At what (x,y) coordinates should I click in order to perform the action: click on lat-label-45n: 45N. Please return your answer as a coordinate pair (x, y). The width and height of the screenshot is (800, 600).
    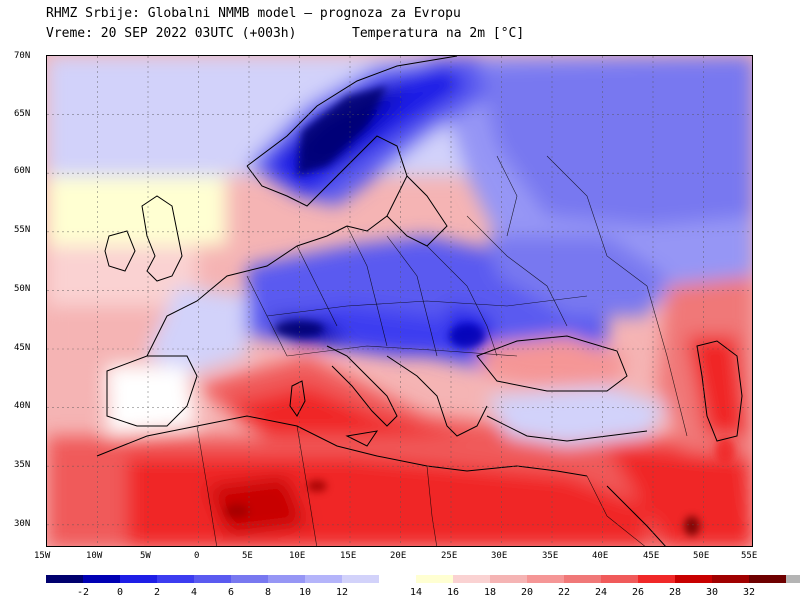
    Looking at the image, I should click on (22, 348).